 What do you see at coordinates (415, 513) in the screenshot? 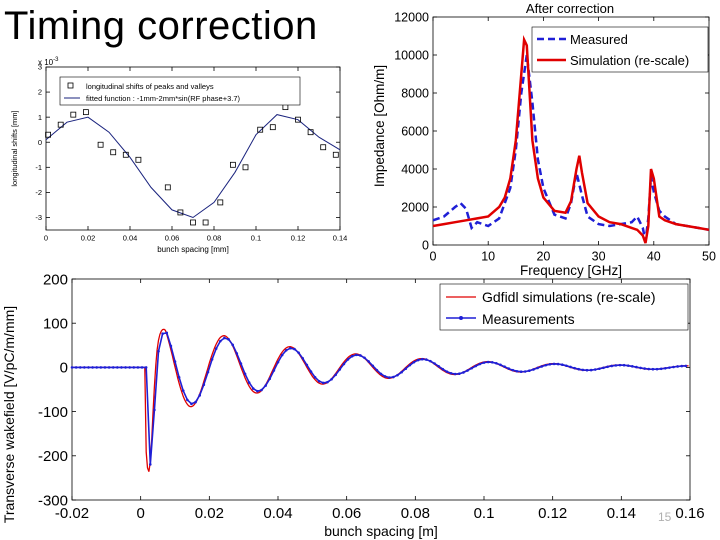
I see `wakefield-x-tick-label: 0.08` at bounding box center [415, 513].